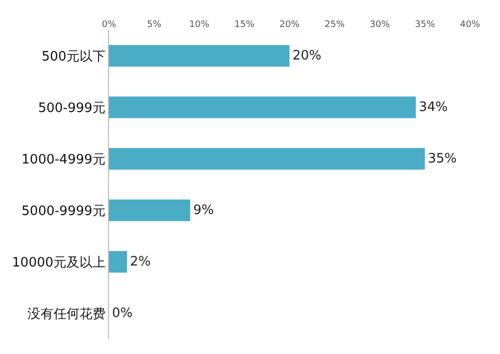 This screenshot has height=354, width=500. I want to click on x-tick-label: 40%, so click(470, 25).